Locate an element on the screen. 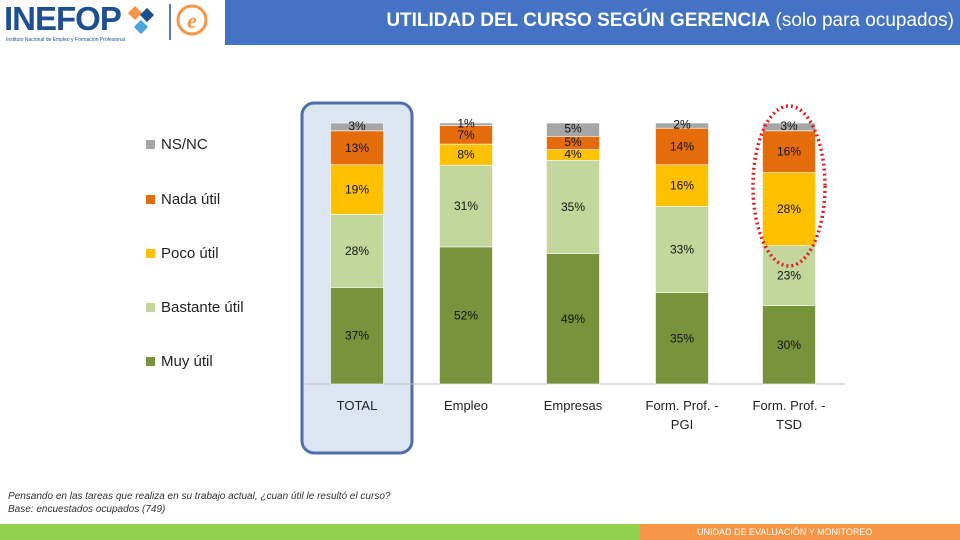 Image resolution: width=960 pixels, height=540 pixels. footer-label: UNIDAD DE EVALUACIÓN Y MONITOREO is located at coordinates (785, 532).